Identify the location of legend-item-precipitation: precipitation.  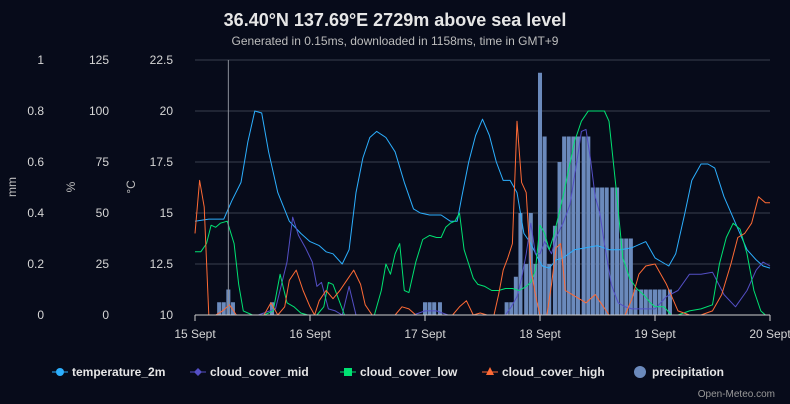
(679, 372).